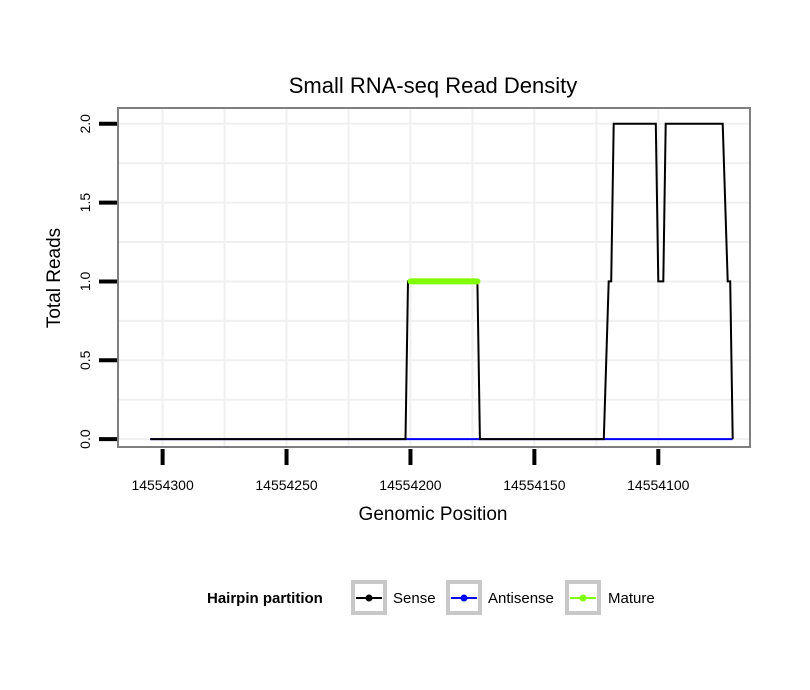  What do you see at coordinates (162, 485) in the screenshot?
I see `x-tick-label: 14554300` at bounding box center [162, 485].